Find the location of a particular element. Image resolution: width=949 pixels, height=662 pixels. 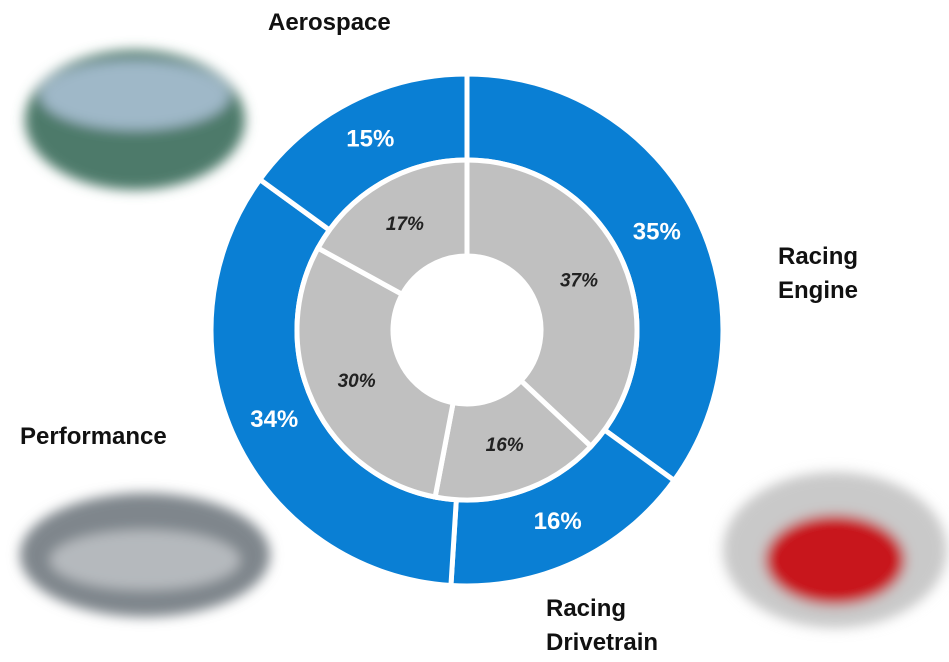

value-label: 35% is located at coordinates (657, 232).